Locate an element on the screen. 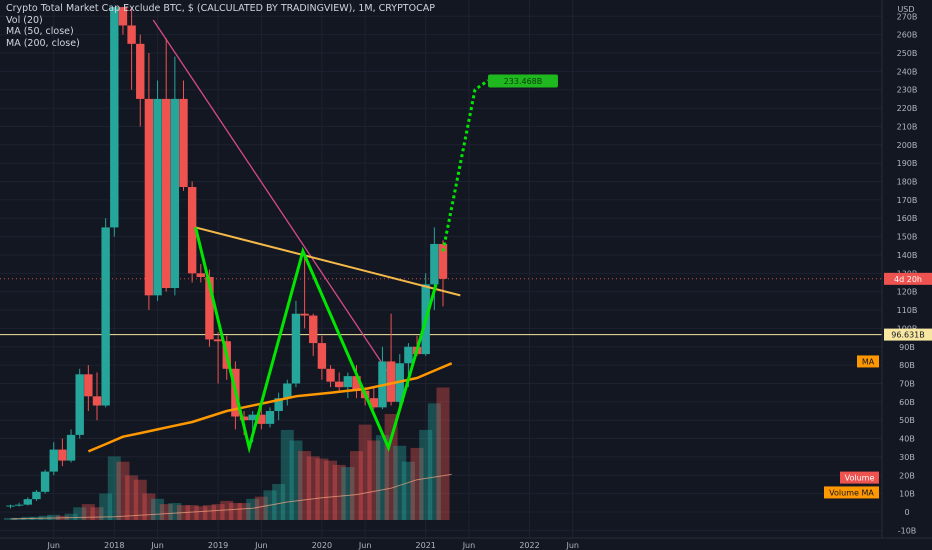  price-tick: 20B is located at coordinates (907, 475).